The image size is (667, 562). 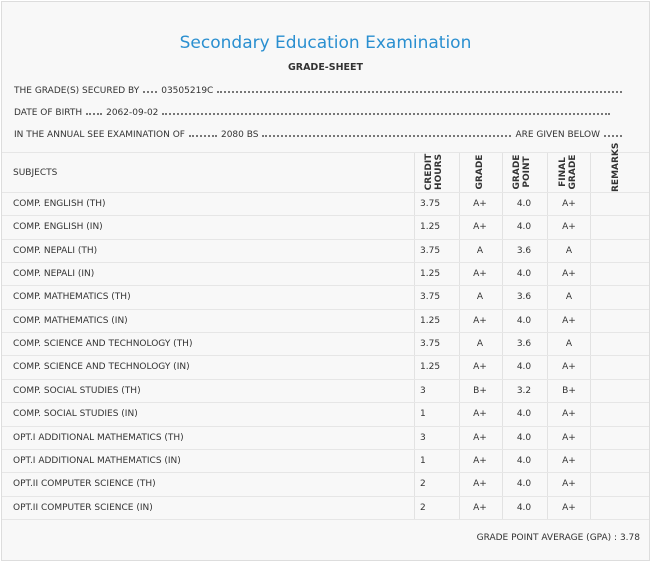 What do you see at coordinates (429, 172) in the screenshot?
I see `header-line: CREDIT` at bounding box center [429, 172].